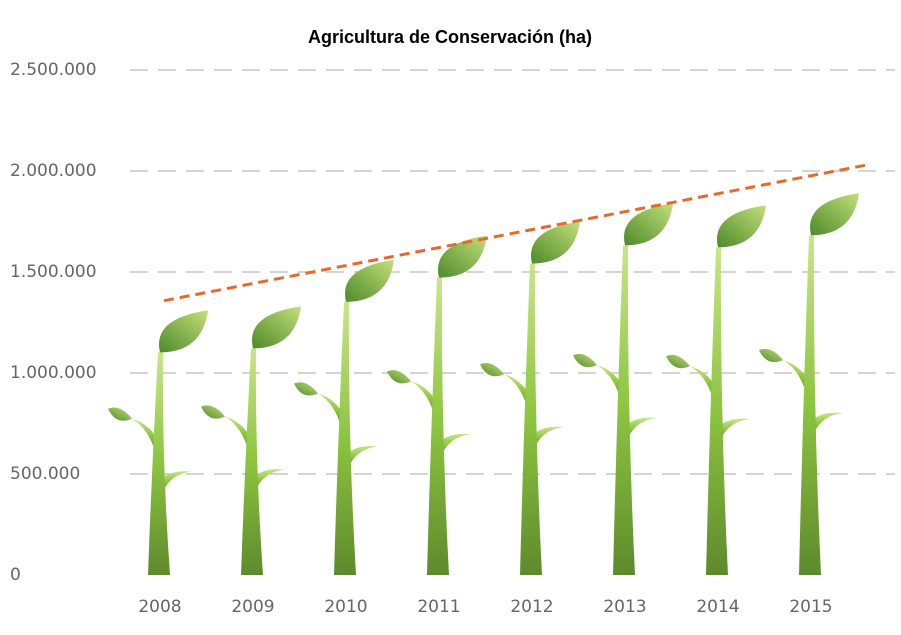 This screenshot has height=635, width=901. I want to click on y-tick-label: 2.500.000, so click(53, 70).